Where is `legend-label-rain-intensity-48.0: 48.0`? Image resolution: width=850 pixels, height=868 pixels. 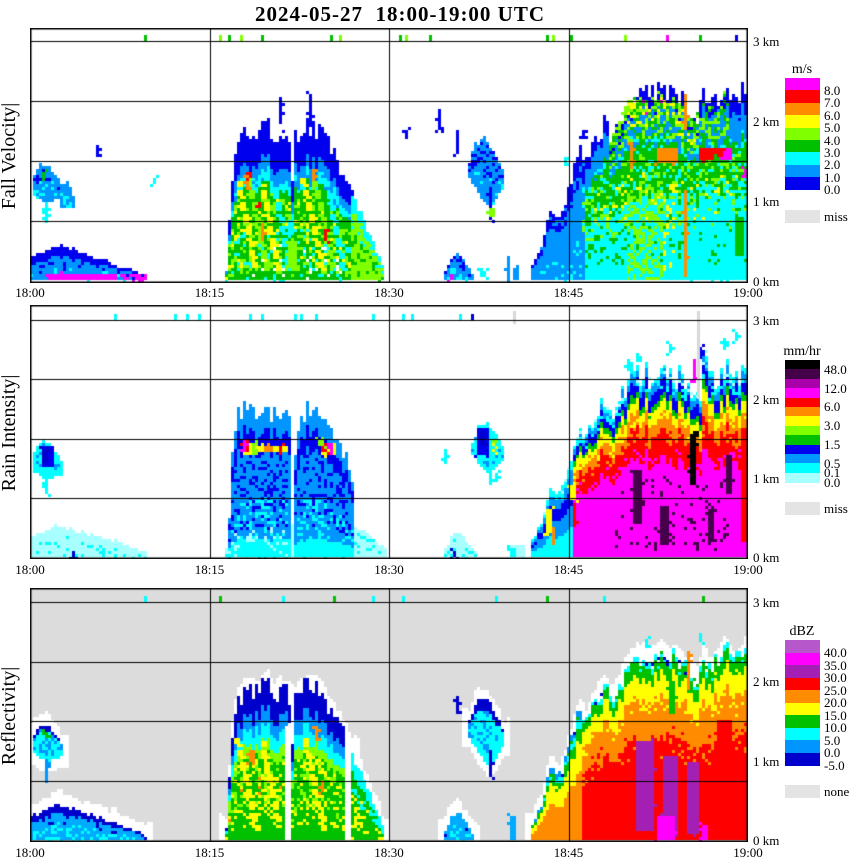 legend-label-rain-intensity-48.0: 48.0 is located at coordinates (835, 369).